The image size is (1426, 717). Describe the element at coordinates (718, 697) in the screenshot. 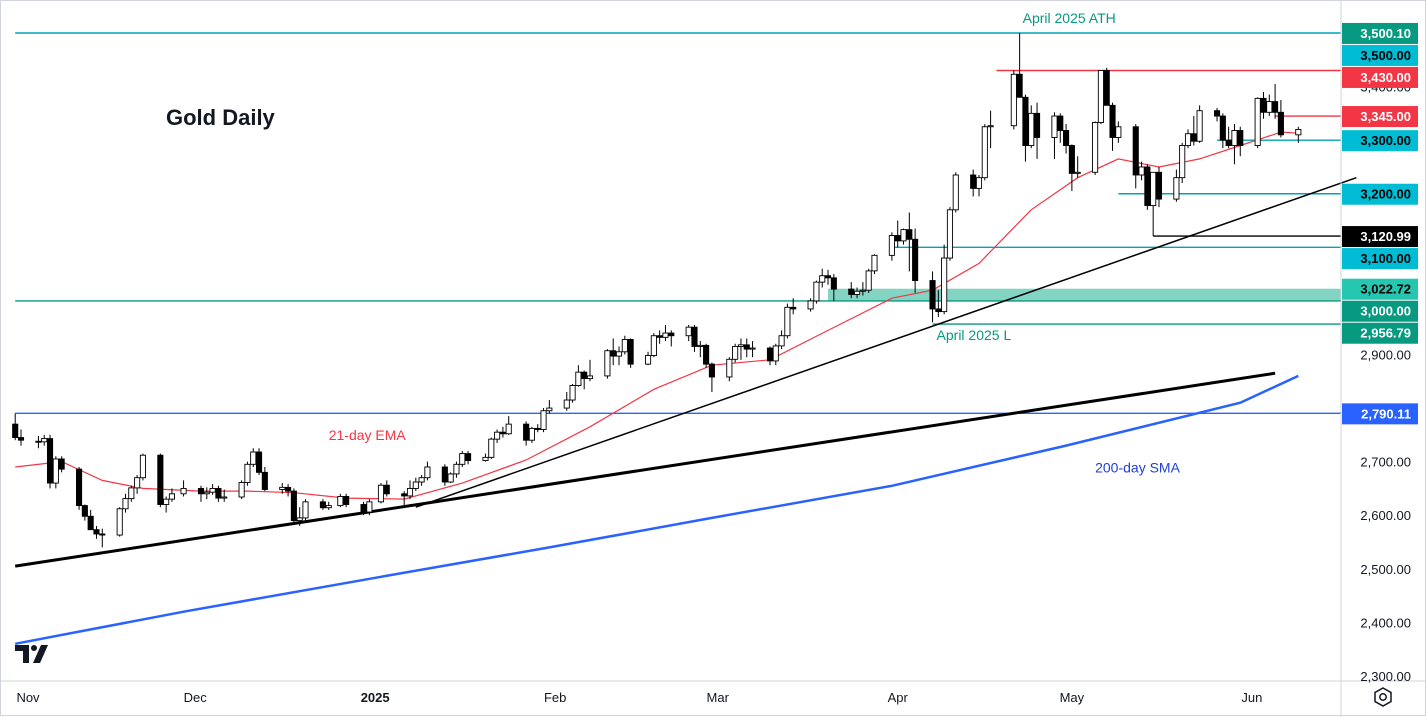

I see `x-tick-label: Mar` at that location.